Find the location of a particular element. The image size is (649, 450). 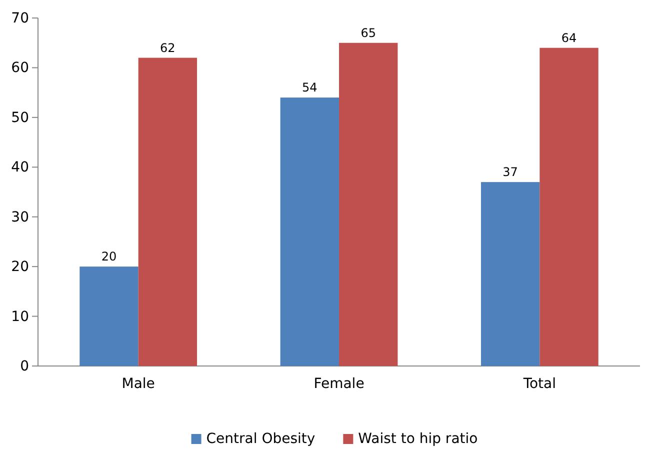

y-tick-label: 10 is located at coordinates (20, 316).